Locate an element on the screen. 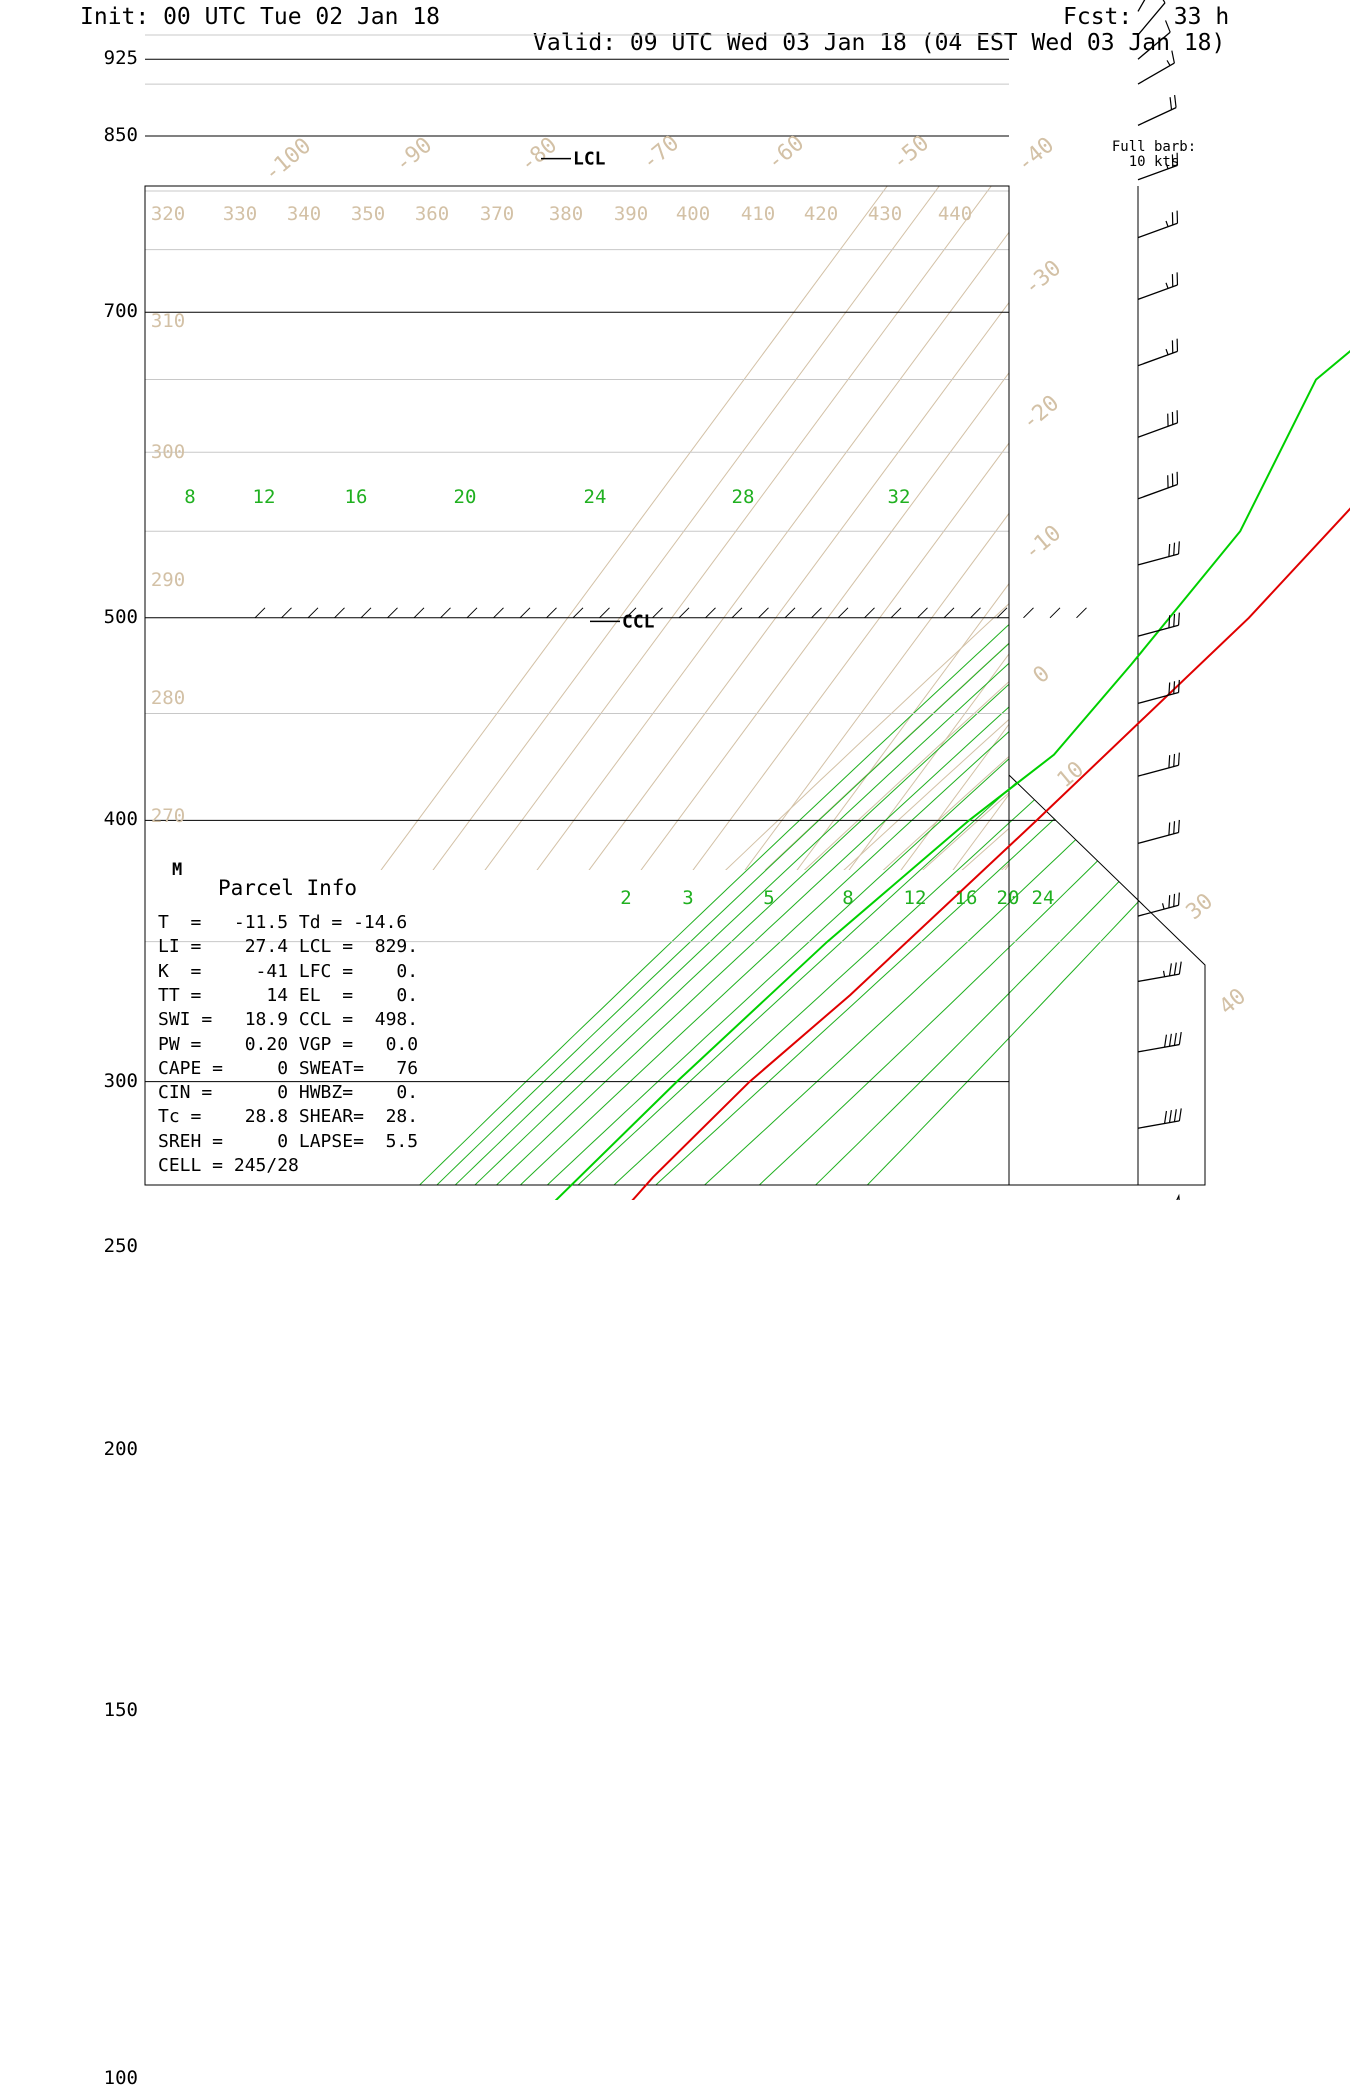  wind-barbs is located at coordinates (1159, 600).